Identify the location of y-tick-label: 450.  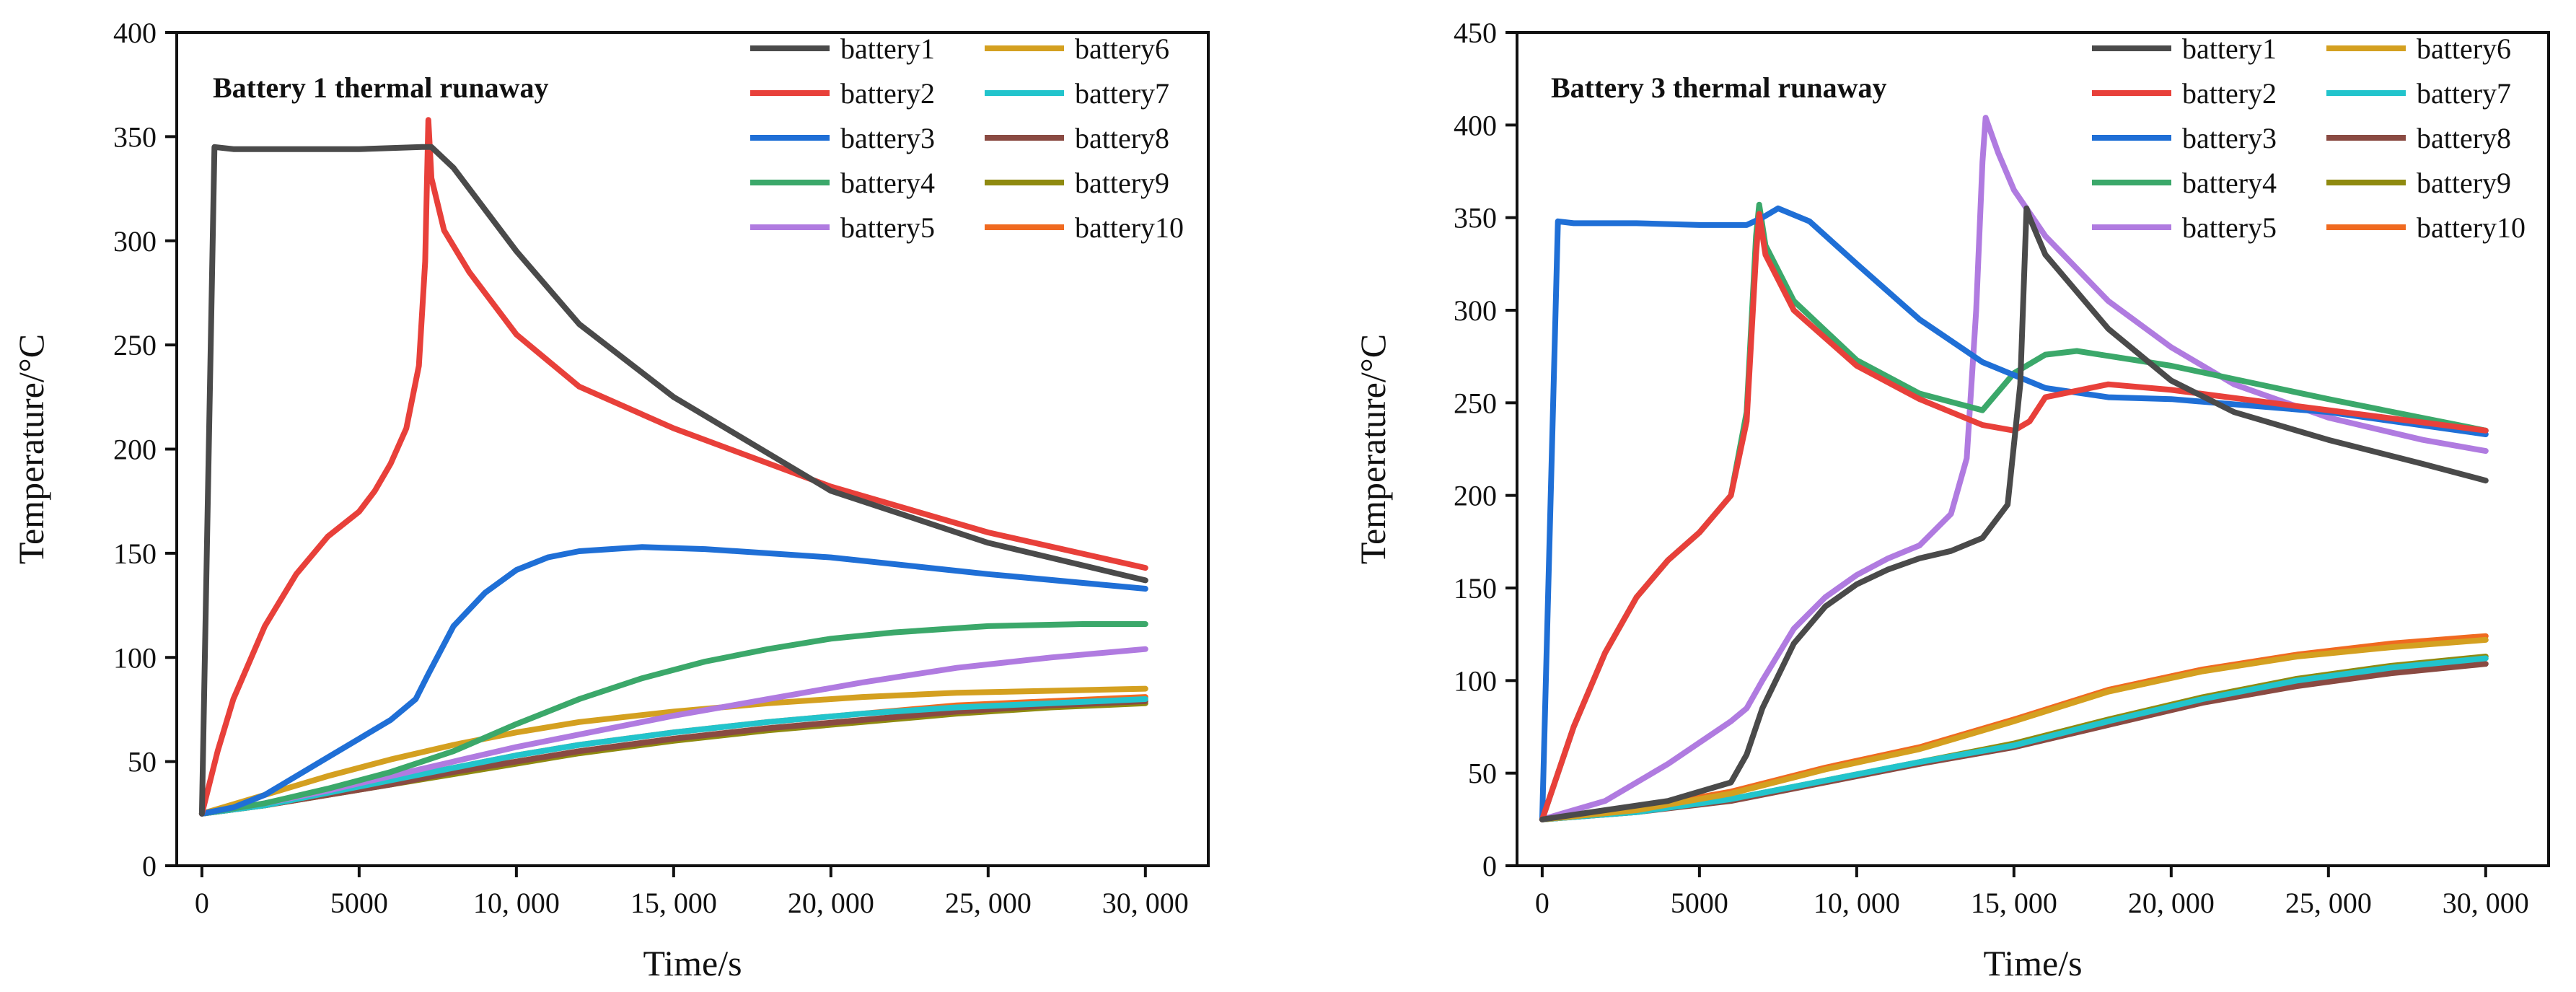
(1475, 33).